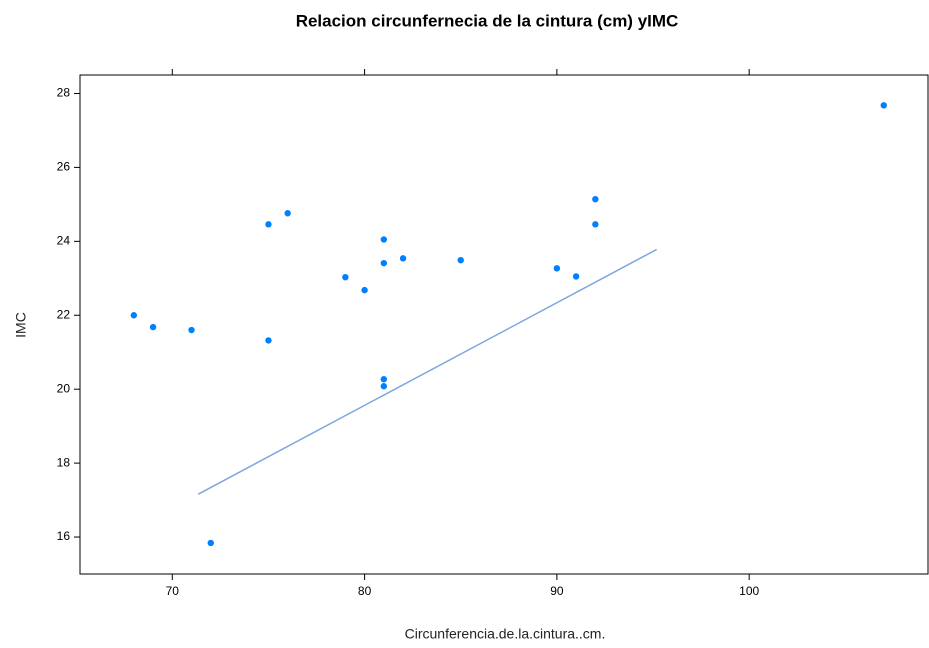  I want to click on y-tick-label: 18, so click(64, 462).